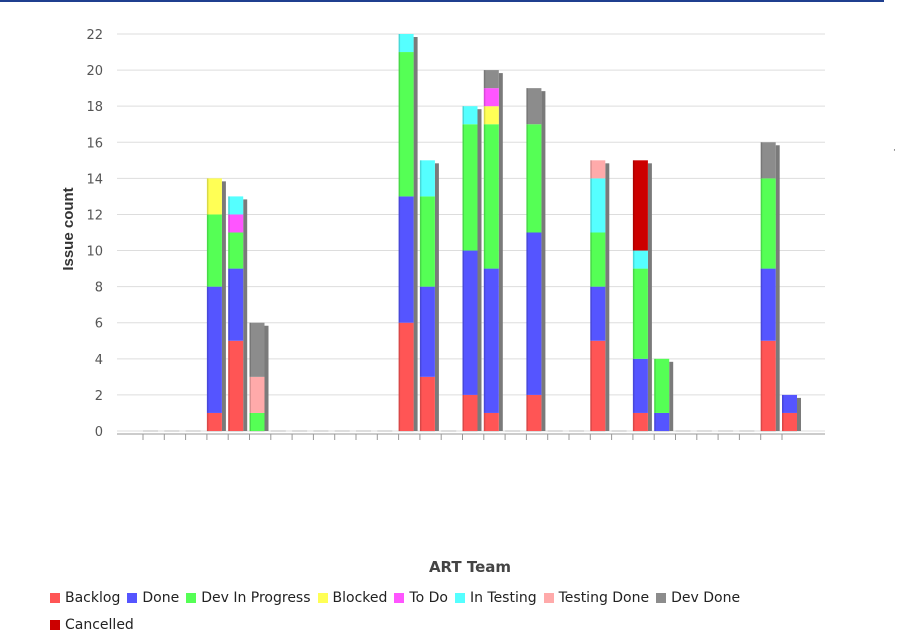 The height and width of the screenshot is (644, 897). I want to click on edge-mark: ·, so click(894, 151).